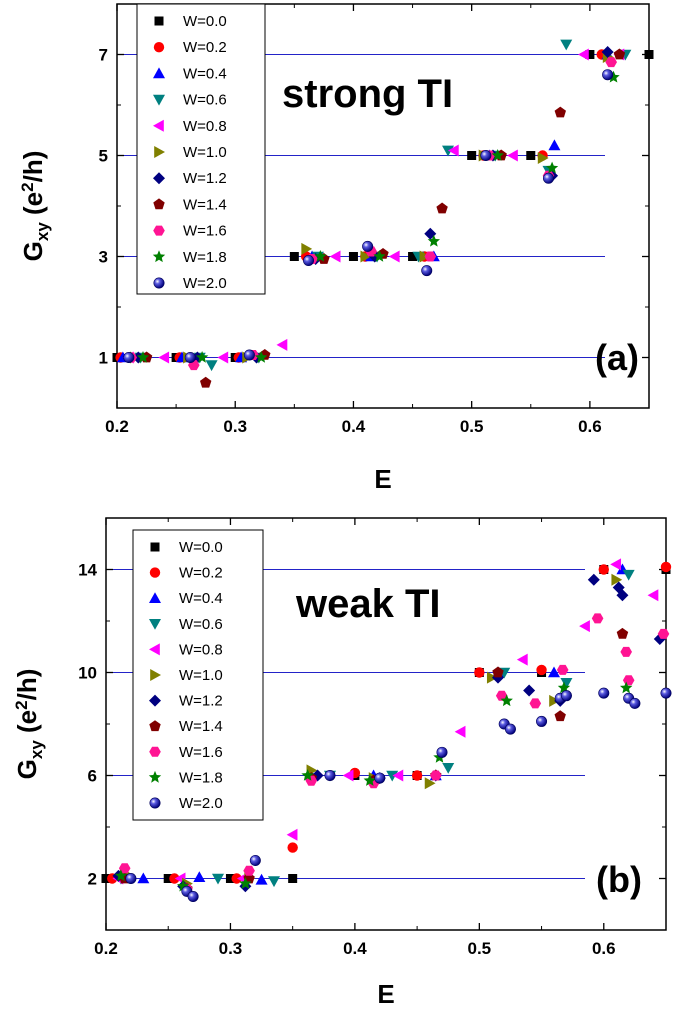  I want to click on panel-title: weak TI, so click(368, 604).